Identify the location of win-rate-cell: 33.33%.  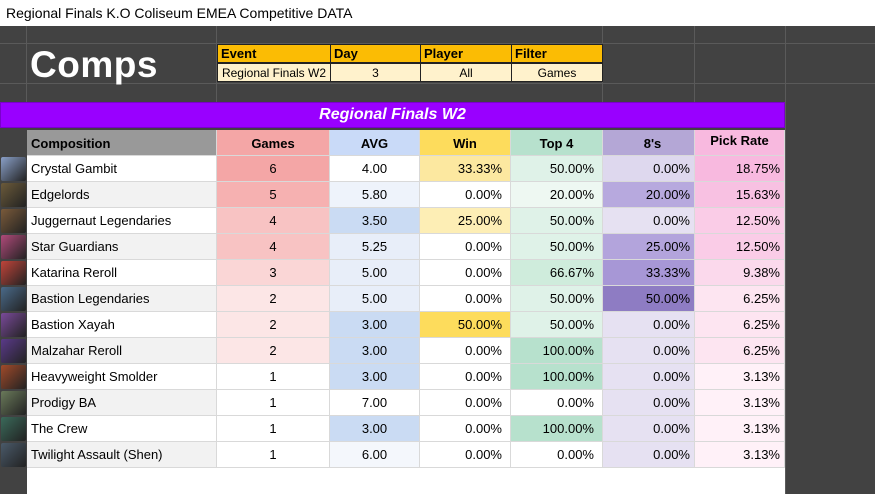
(465, 169).